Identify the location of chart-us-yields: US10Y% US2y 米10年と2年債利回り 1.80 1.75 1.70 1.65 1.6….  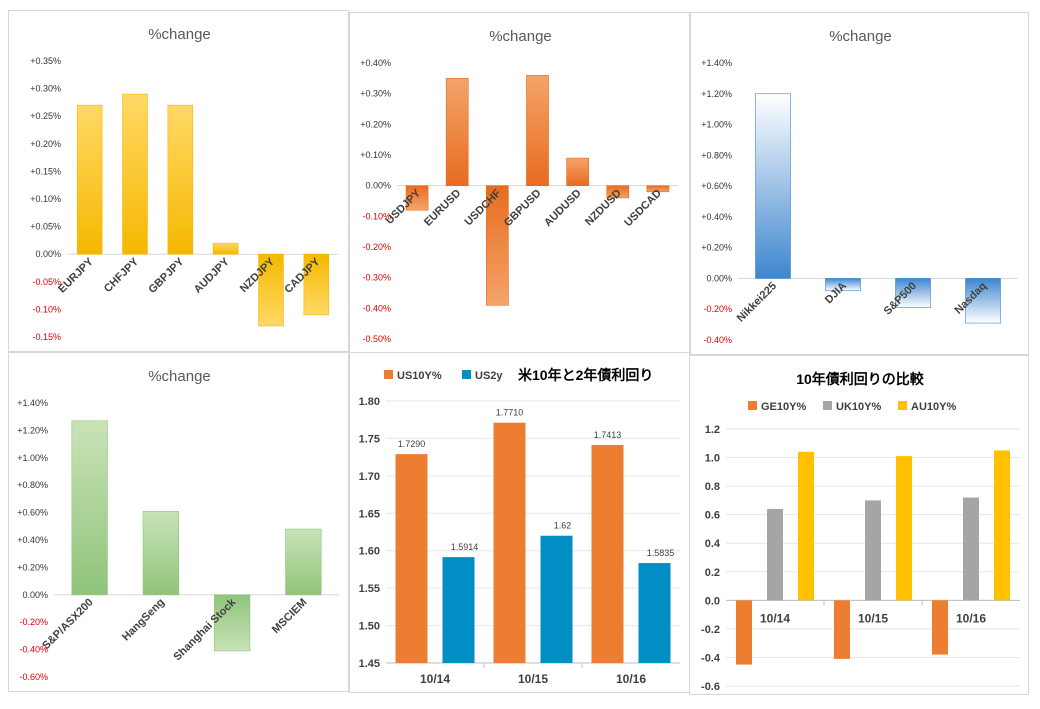
(519, 526).